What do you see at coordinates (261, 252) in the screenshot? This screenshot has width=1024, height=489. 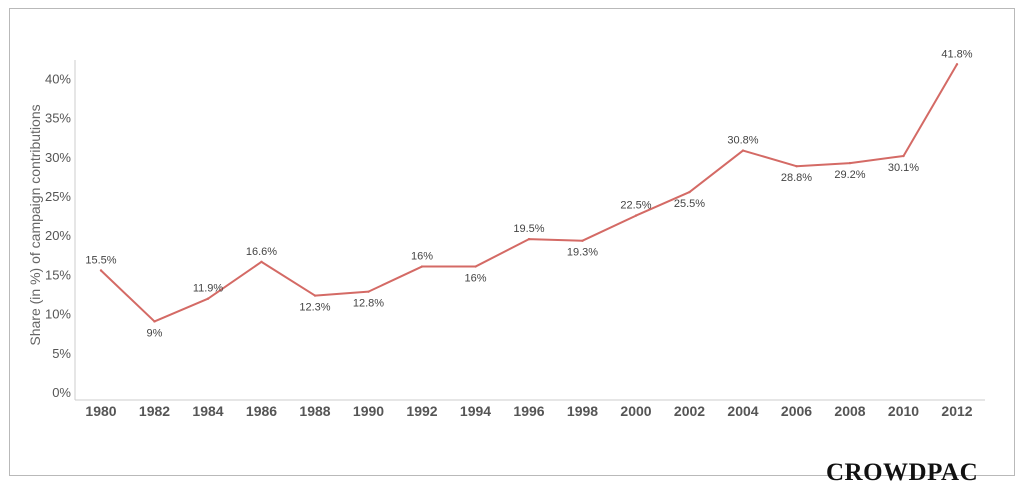 I see `data-label: 16.6%` at bounding box center [261, 252].